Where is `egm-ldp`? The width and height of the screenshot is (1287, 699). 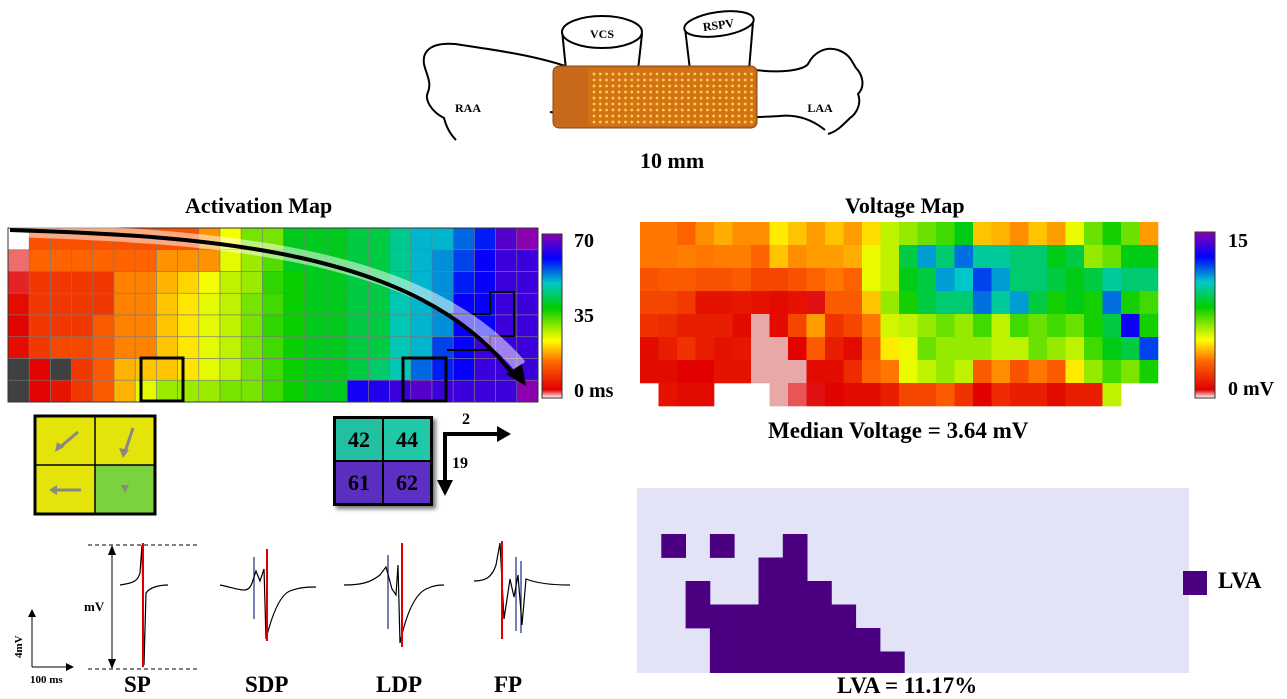 egm-ldp is located at coordinates (394, 595).